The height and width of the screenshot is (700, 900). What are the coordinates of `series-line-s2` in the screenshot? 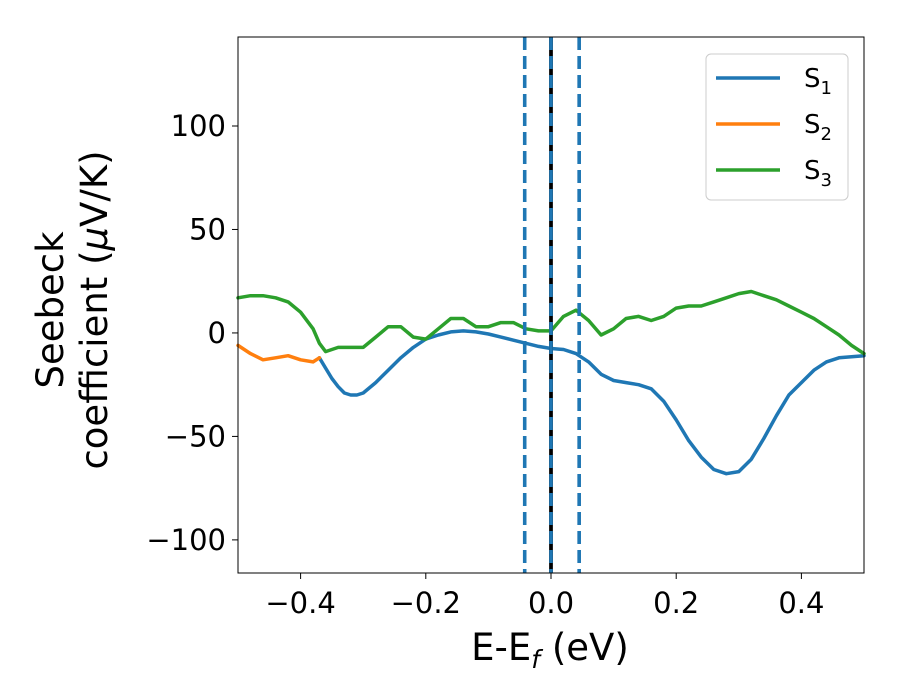 It's located at (279, 353).